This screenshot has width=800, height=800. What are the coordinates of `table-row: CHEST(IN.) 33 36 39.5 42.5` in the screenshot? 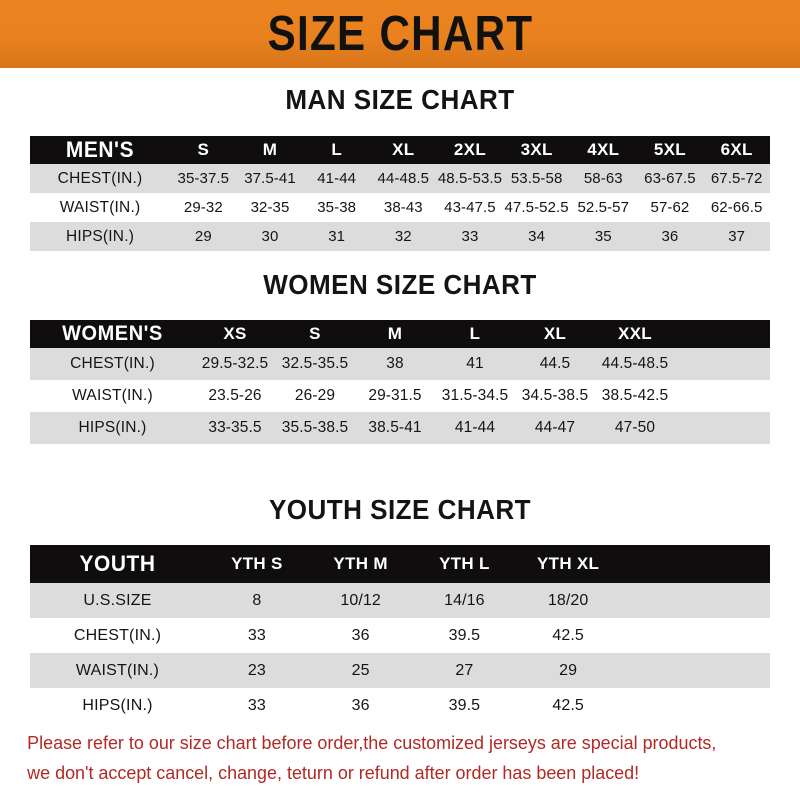 It's located at (400, 635).